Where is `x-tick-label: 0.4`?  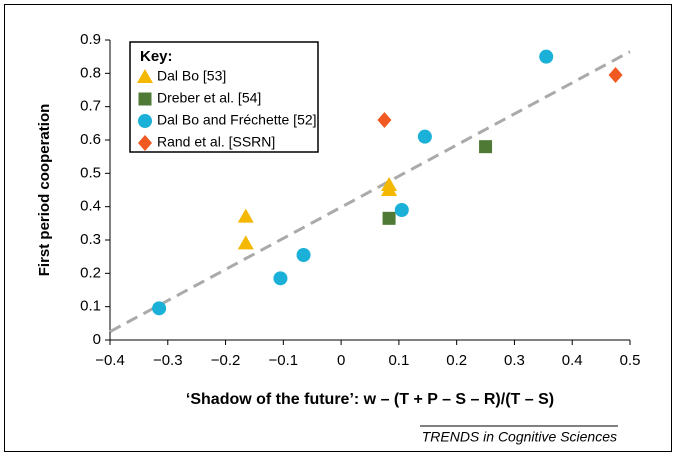 x-tick-label: 0.4 is located at coordinates (572, 360).